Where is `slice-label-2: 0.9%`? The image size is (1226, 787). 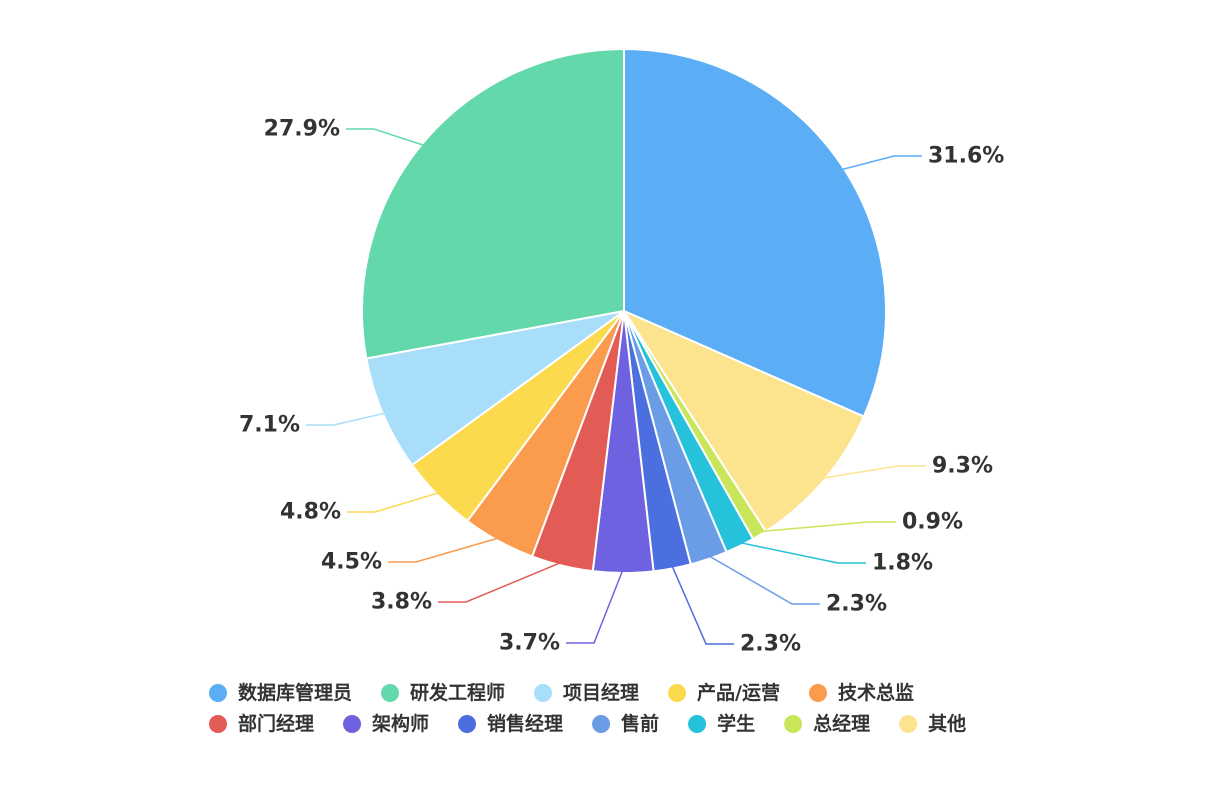 slice-label-2: 0.9% is located at coordinates (932, 522).